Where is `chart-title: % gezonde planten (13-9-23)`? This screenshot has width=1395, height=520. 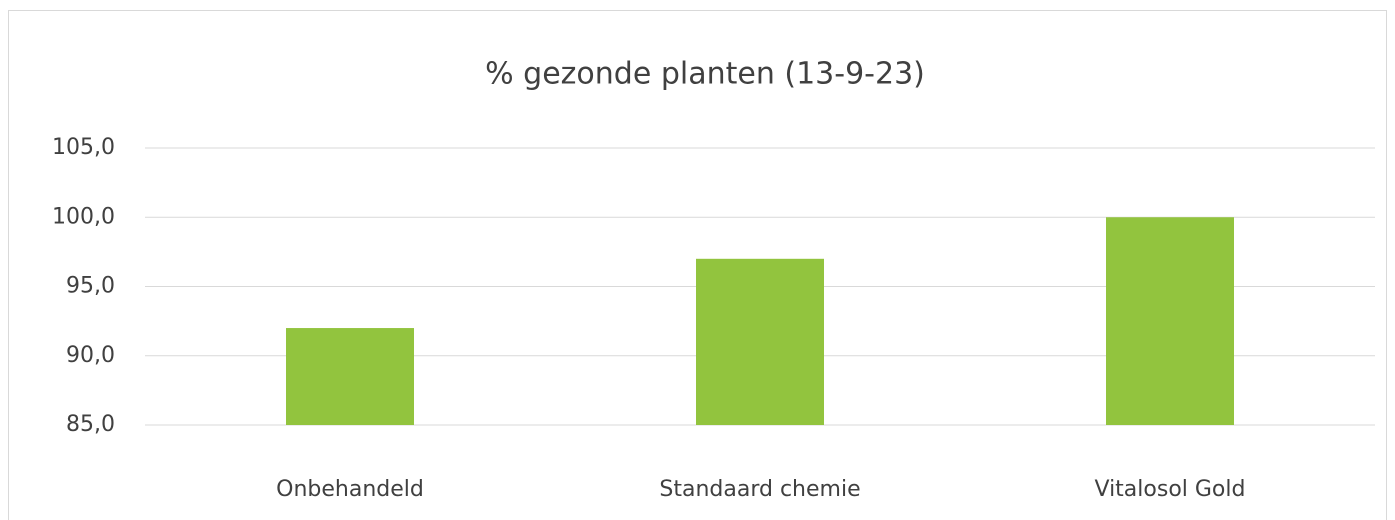 chart-title: % gezonde planten (13-9-23) is located at coordinates (705, 74).